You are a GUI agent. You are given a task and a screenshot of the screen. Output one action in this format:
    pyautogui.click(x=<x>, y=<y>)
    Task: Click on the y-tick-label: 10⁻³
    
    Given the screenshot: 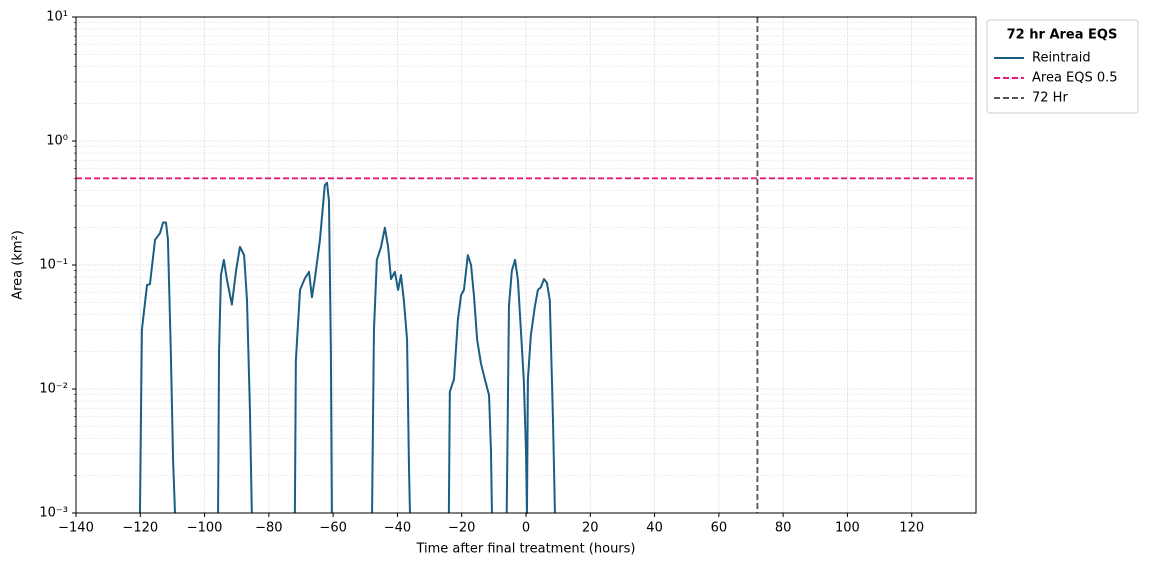 What is the action you would take?
    pyautogui.click(x=53, y=513)
    